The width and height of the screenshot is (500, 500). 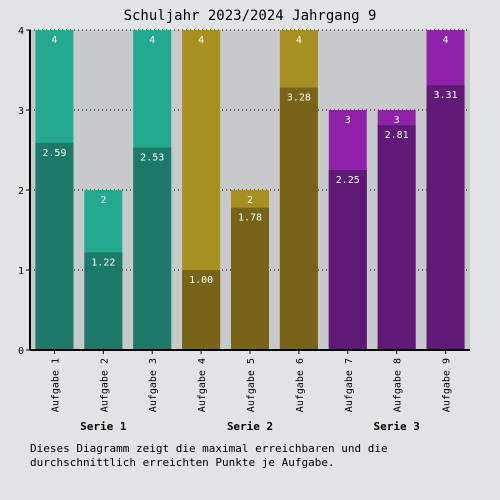 I want to click on x-tick-label: Aufgabe 7, so click(x=349, y=385).